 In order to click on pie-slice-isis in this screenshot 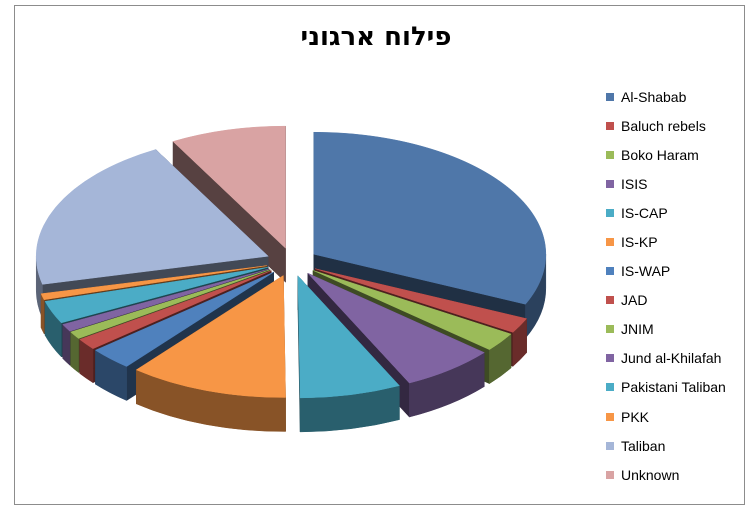, I will do `click(396, 328)`.